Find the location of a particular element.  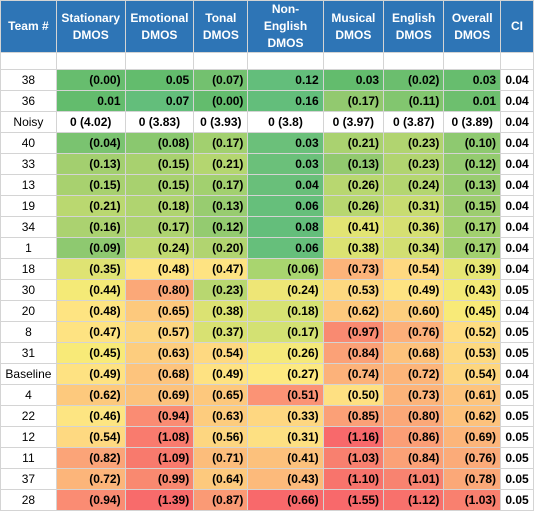

dmos-cell: (0.45) is located at coordinates (90, 353).